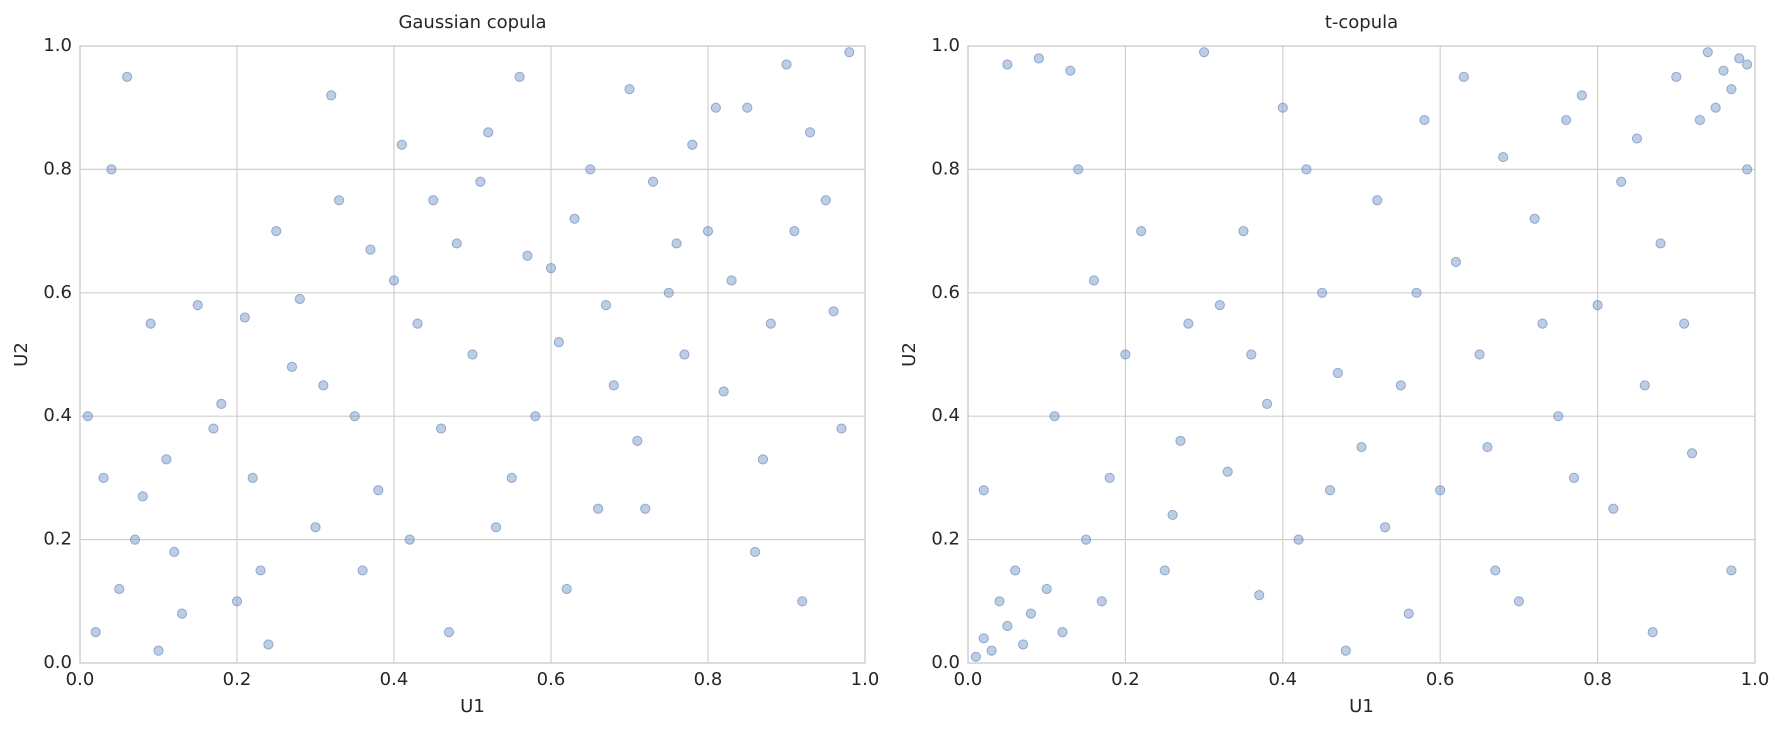 Image resolution: width=1784 pixels, height=734 pixels. Describe the element at coordinates (945, 662) in the screenshot. I see `y-tick-label: 0.0` at that location.